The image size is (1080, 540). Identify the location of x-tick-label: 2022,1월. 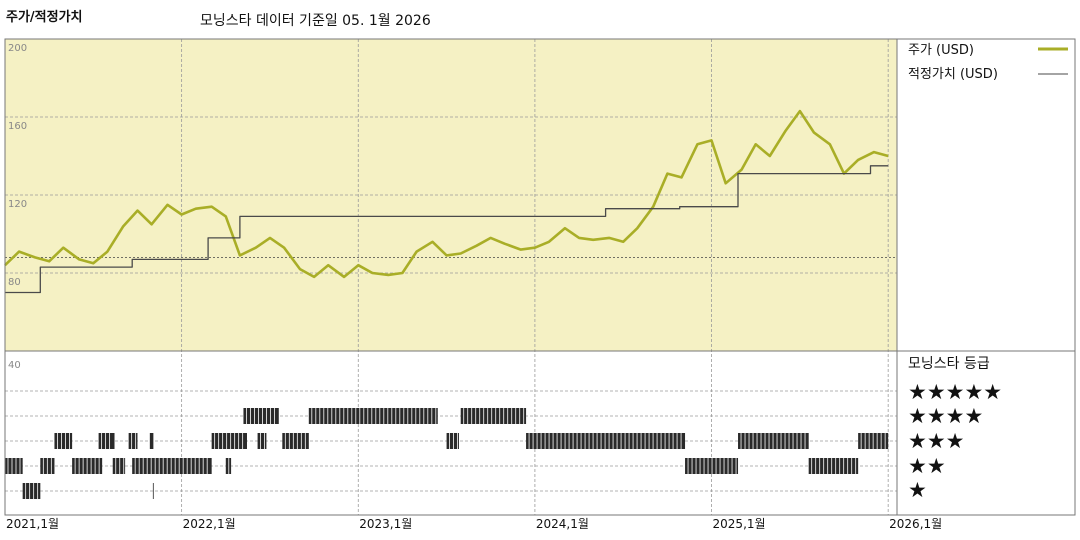
(209, 524).